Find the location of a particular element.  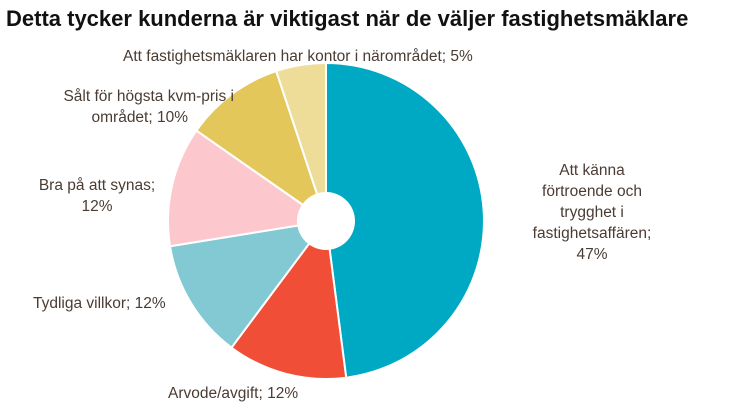

slice-label-line: Bra på att synas; is located at coordinates (97, 185).